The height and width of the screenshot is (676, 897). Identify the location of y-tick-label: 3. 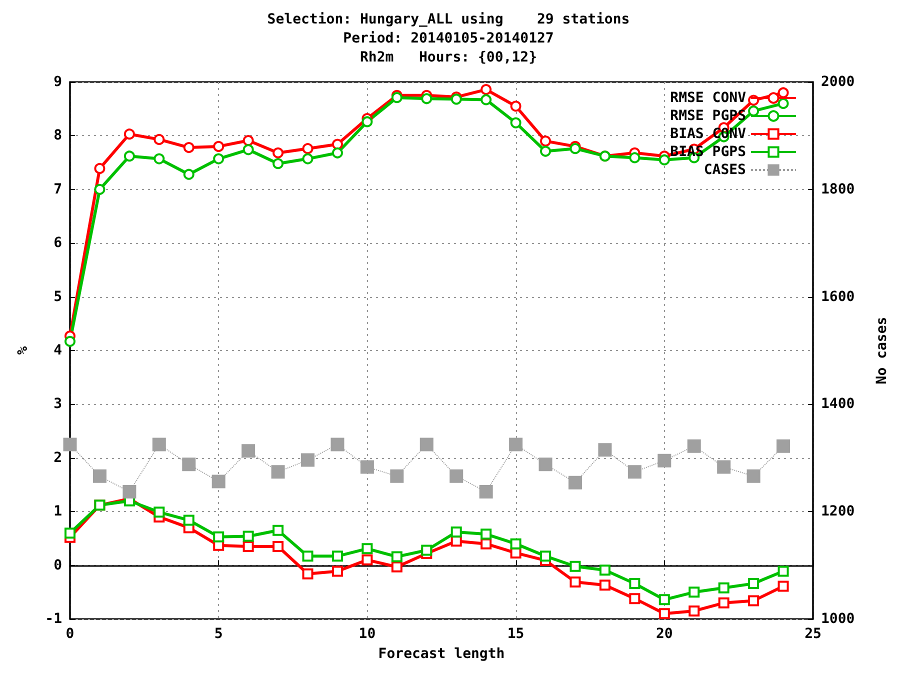
(58, 404).